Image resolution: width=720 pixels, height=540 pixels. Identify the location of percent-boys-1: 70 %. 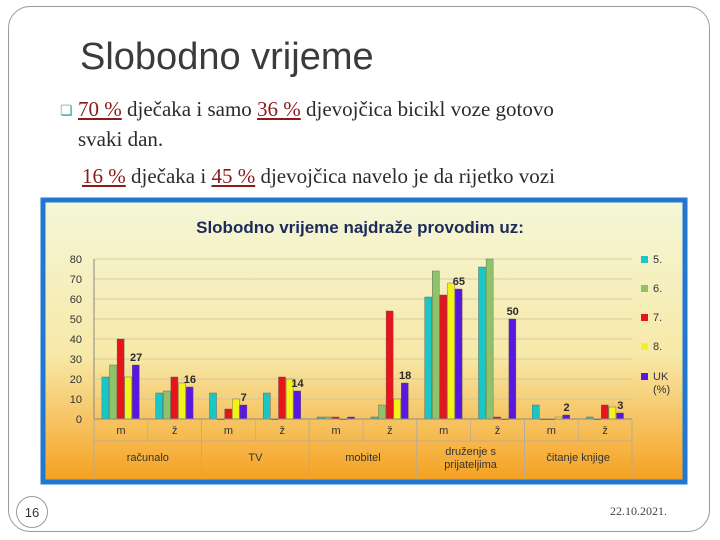
(100, 109).